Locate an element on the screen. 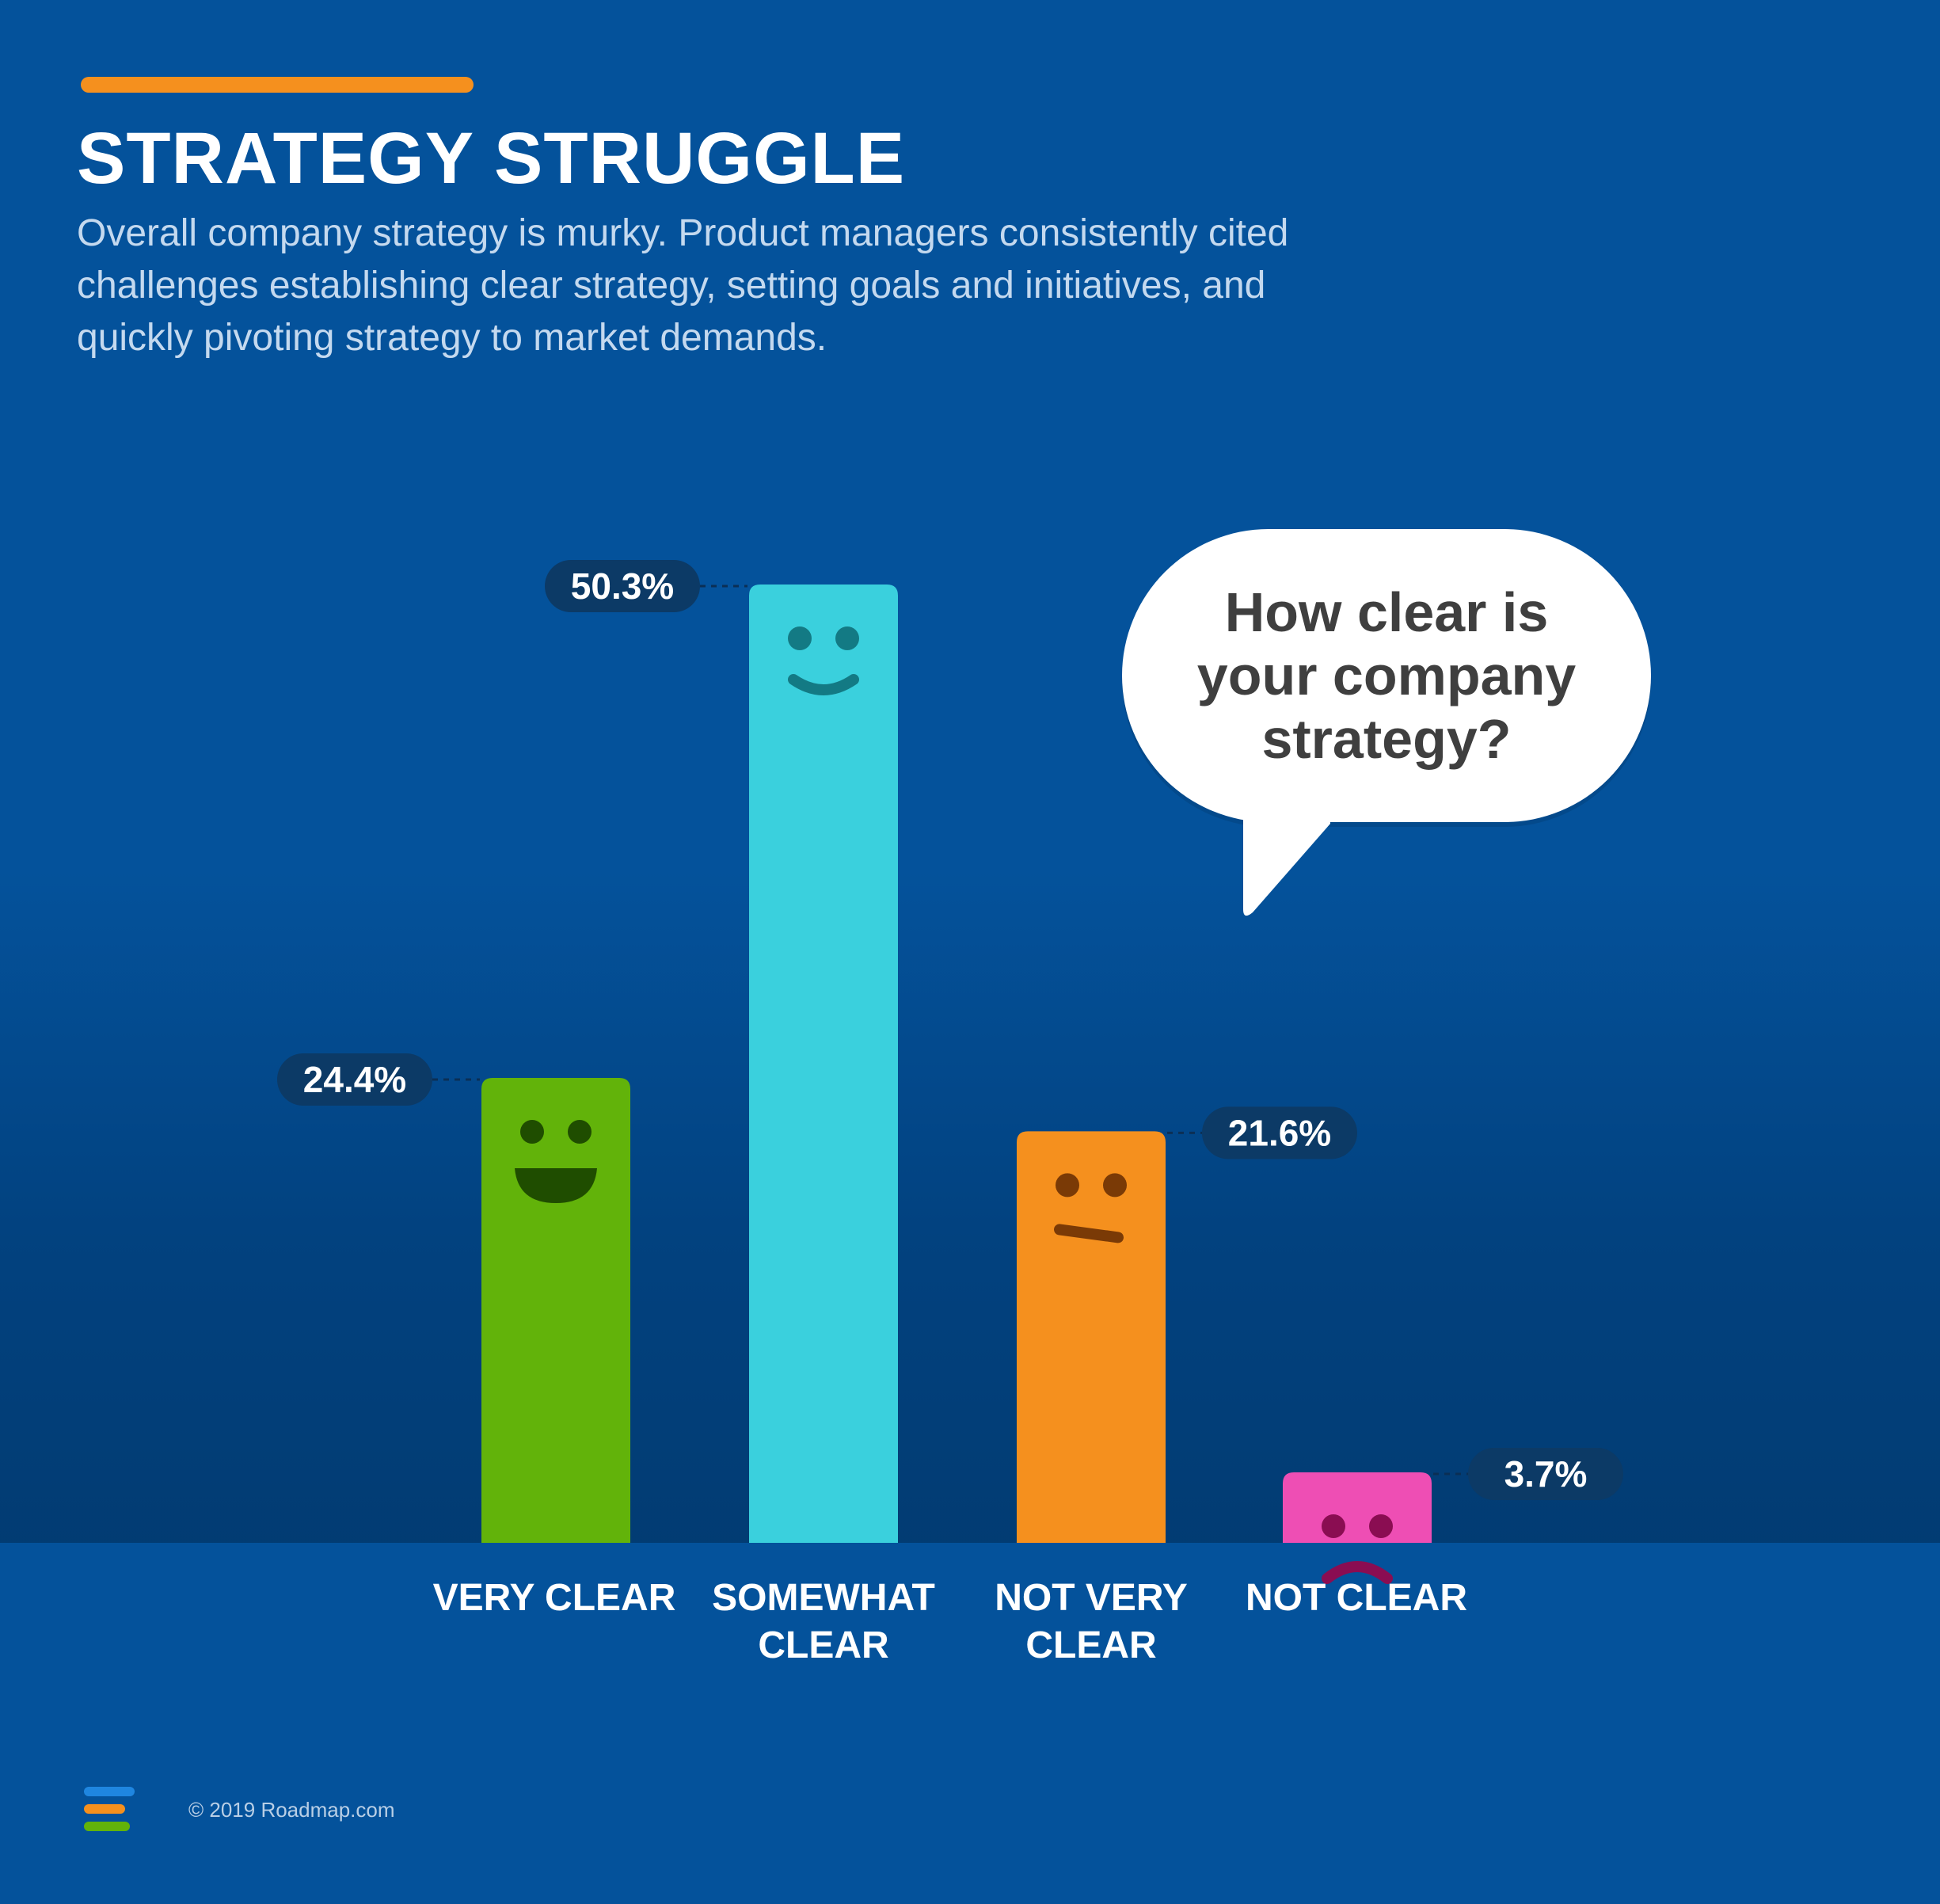  copyright-text: © 2019 Roadmap.com is located at coordinates (291, 1810).